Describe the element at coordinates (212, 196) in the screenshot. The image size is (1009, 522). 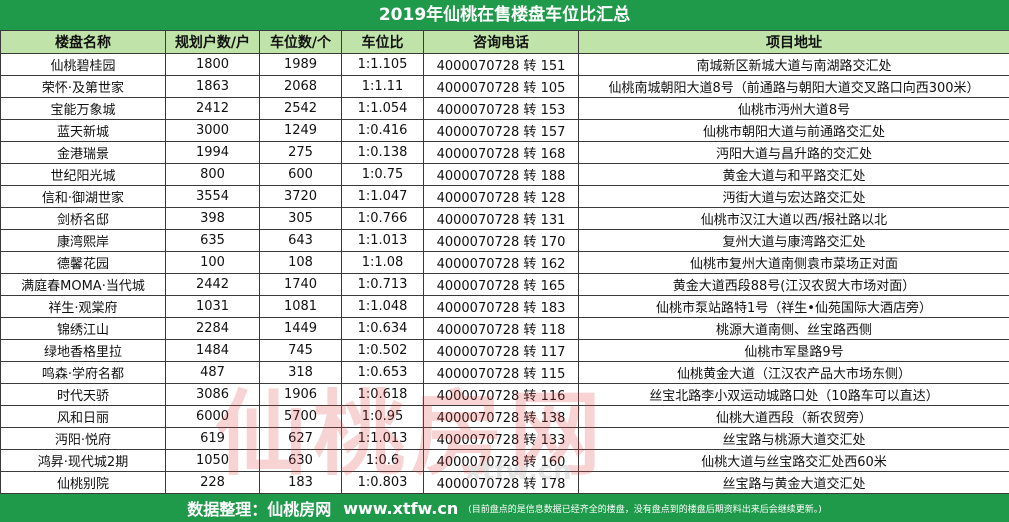
I see `cell-households: 3554` at that location.